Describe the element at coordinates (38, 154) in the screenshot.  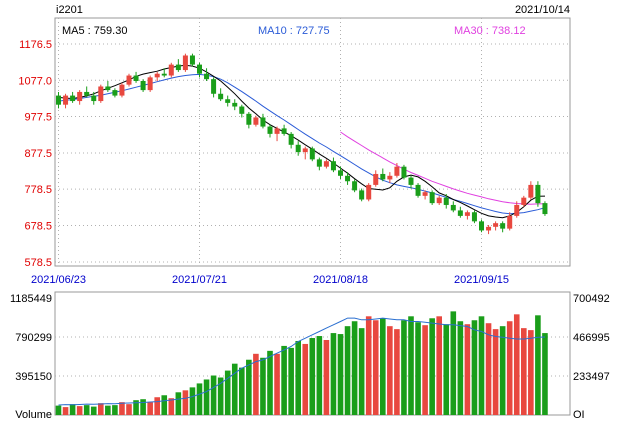
I see `price-tick-label: 877.5` at that location.